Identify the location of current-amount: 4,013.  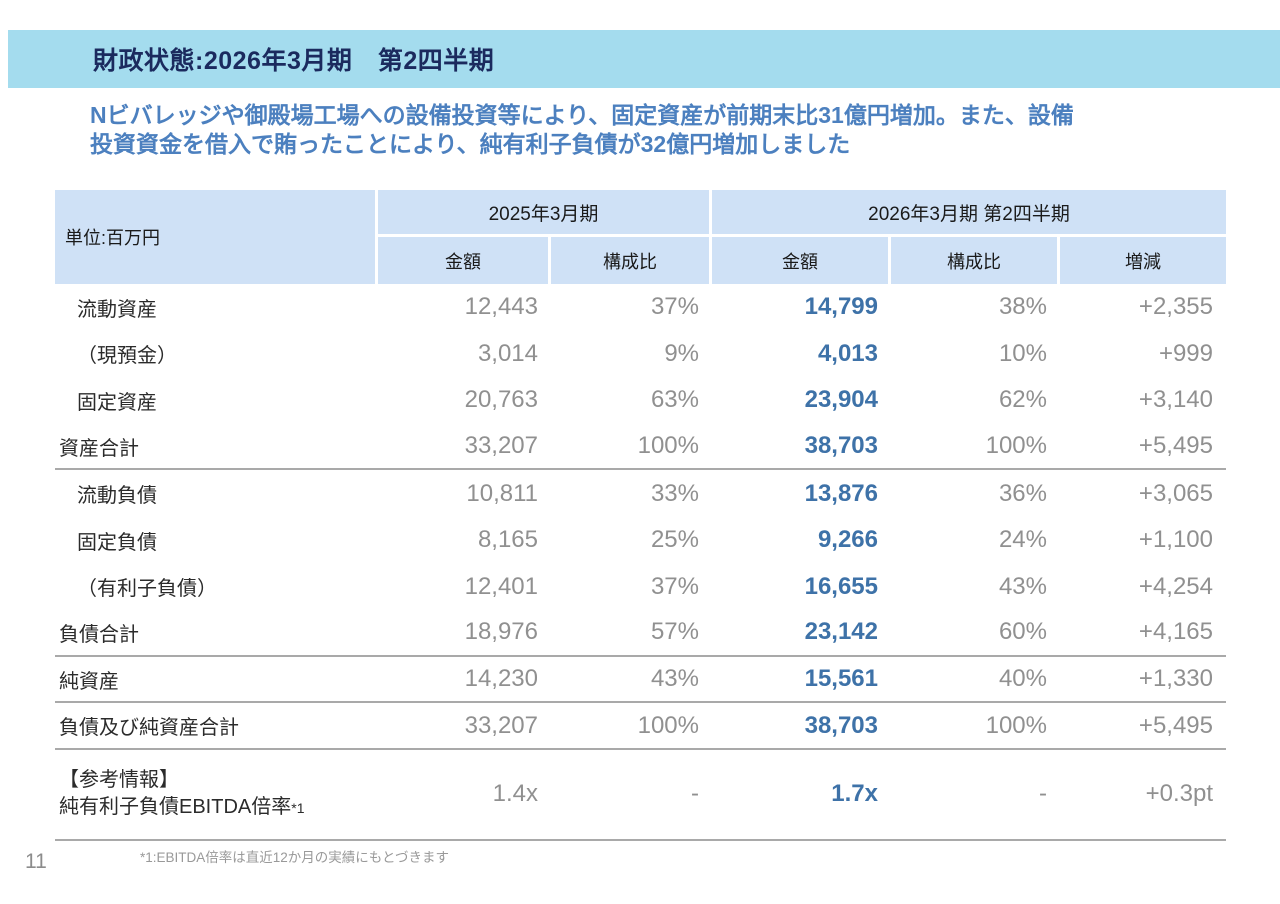
(847, 353).